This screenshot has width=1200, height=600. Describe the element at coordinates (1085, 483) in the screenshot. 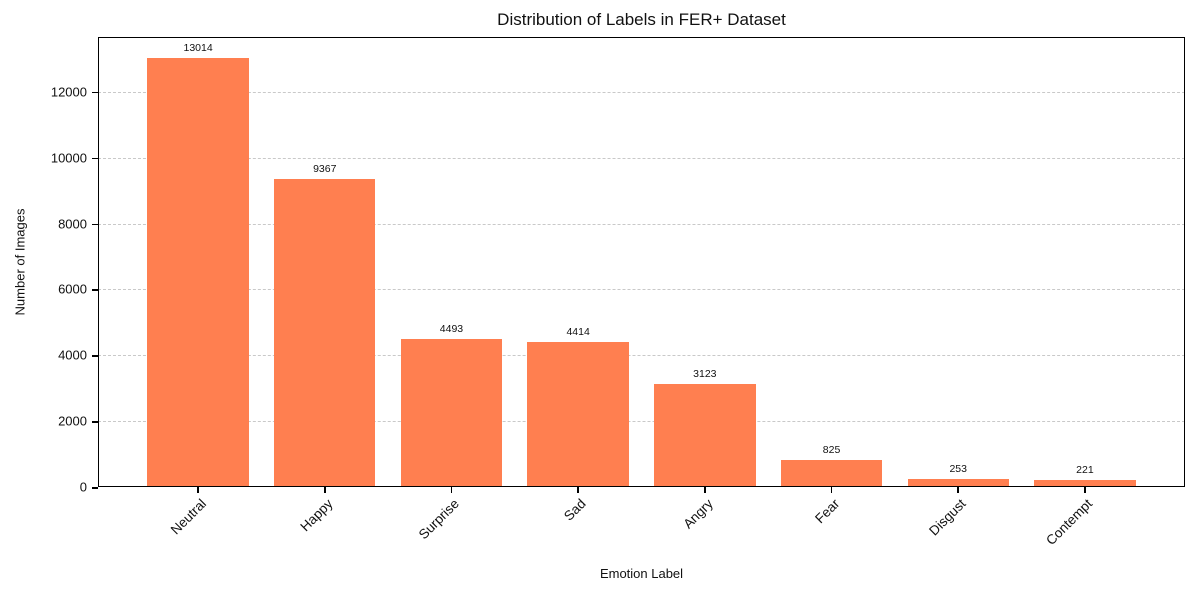

I see `bar-contempt` at that location.